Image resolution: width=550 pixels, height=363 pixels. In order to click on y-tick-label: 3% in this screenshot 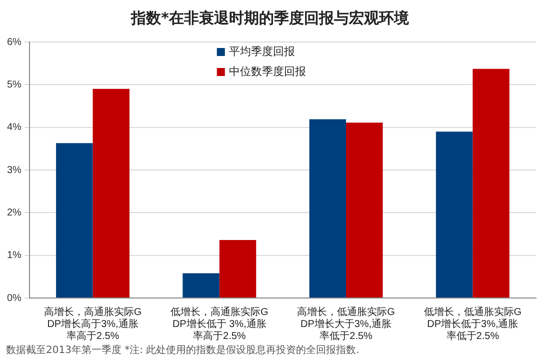, I will do `click(14, 170)`.